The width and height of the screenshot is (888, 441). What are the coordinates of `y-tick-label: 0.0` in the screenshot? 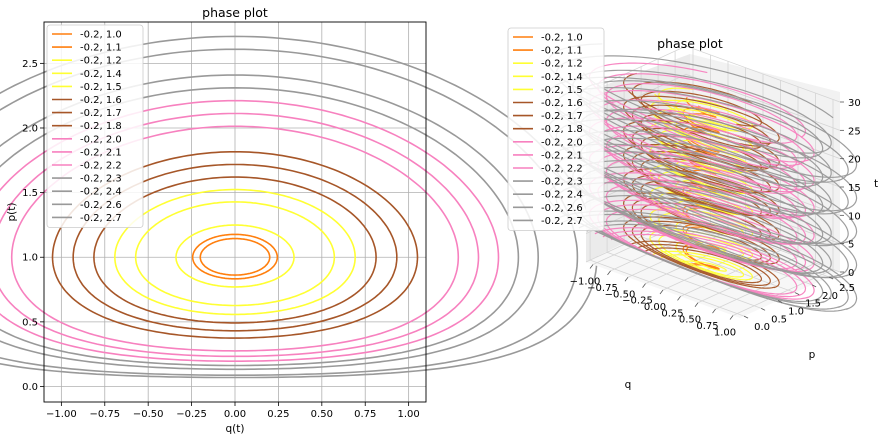 It's located at (30, 387).